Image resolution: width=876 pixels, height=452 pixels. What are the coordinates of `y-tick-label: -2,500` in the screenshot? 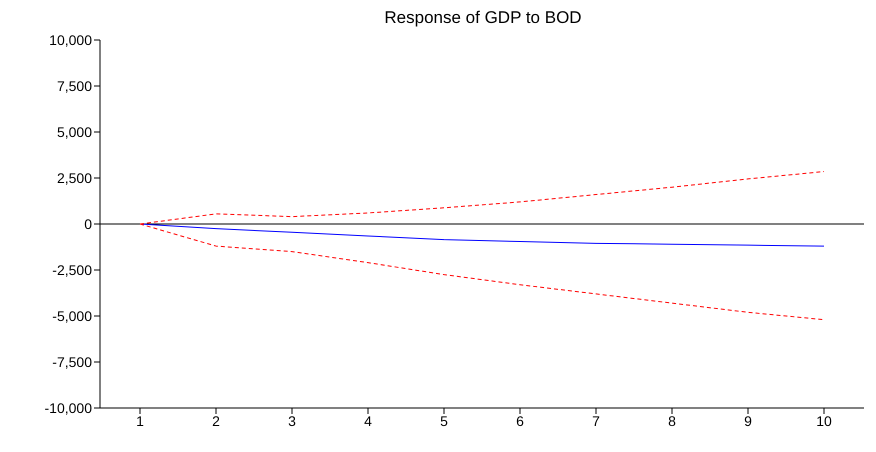 It's located at (72, 270).